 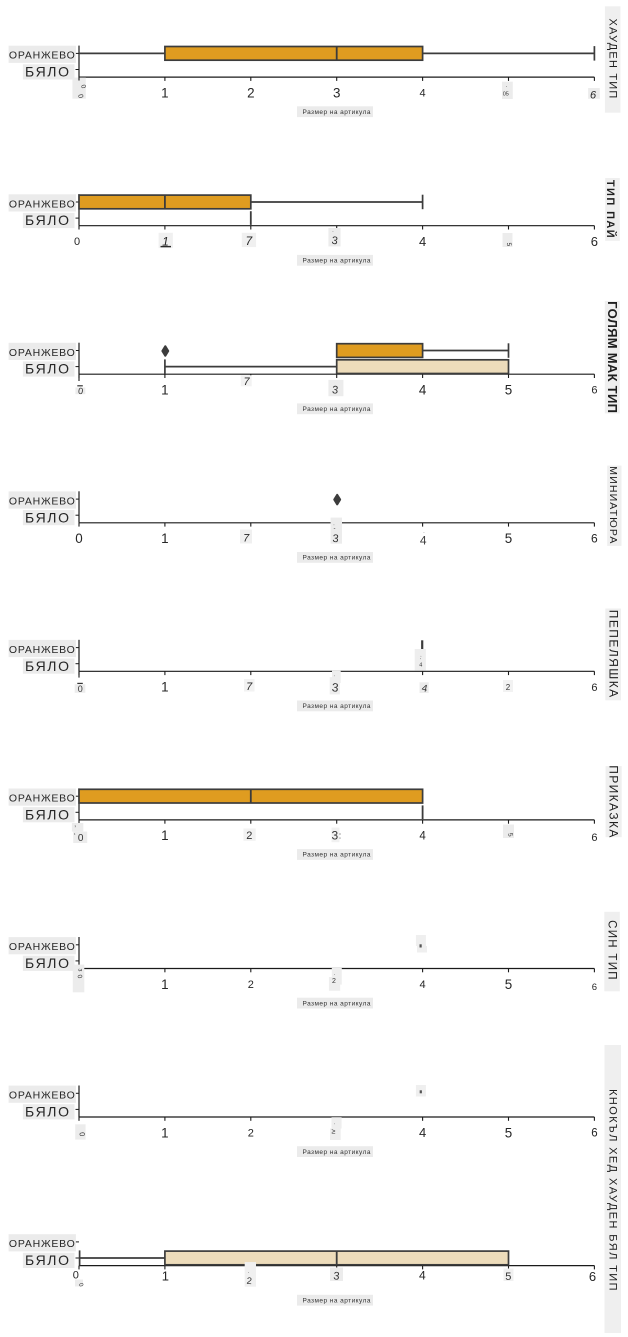 I want to click on svg-text: ТИП ПАЙ, so click(x=610, y=209).